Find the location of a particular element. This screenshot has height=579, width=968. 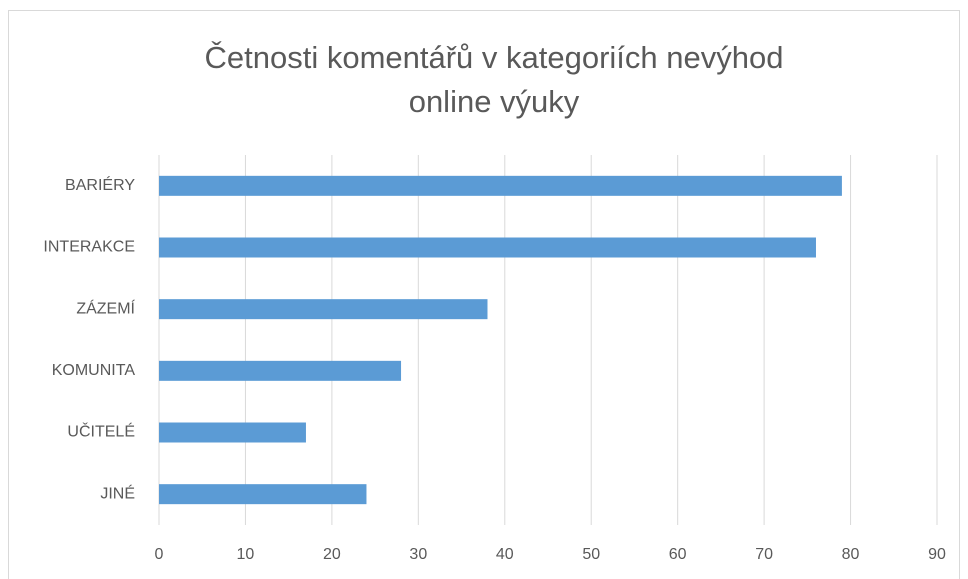

x-tick-label: 10 is located at coordinates (246, 554).